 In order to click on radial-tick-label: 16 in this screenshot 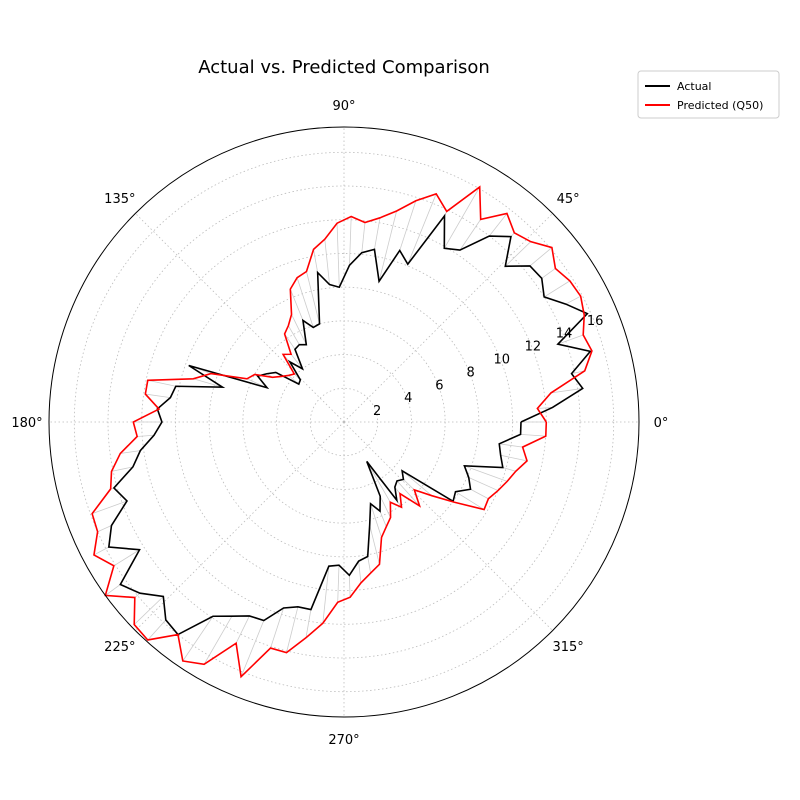, I will do `click(595, 321)`.